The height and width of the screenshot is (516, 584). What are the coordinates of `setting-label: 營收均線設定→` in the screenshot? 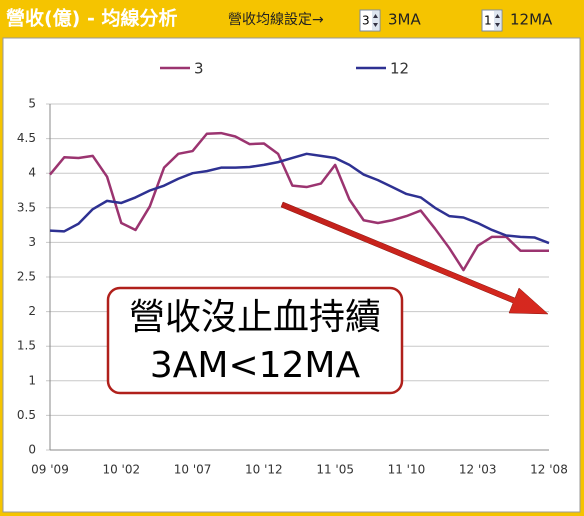 It's located at (276, 20).